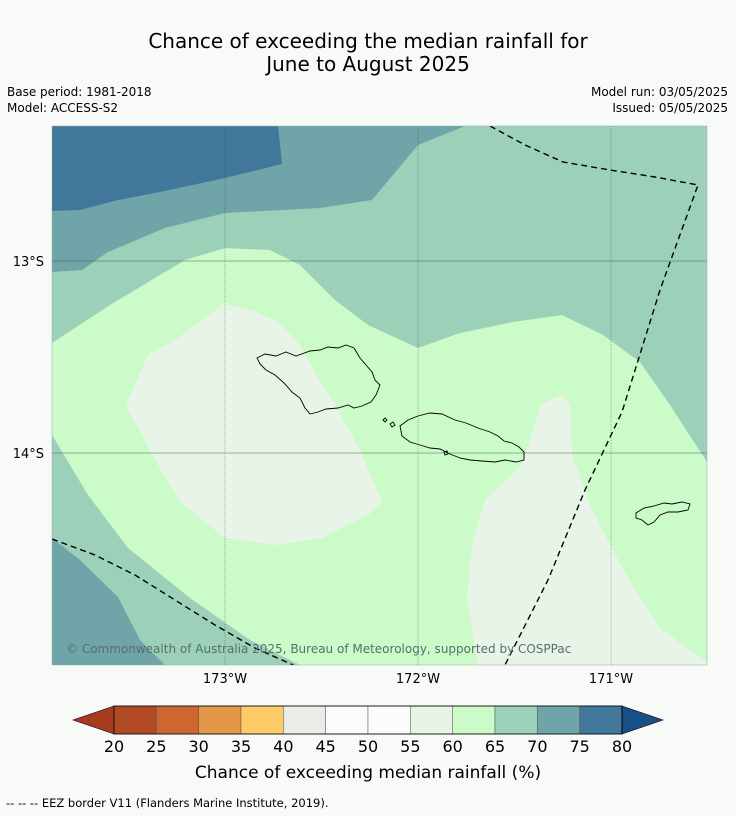 This screenshot has width=736, height=816. Describe the element at coordinates (167, 168) in the screenshot. I see `contour-75-80-top` at that location.